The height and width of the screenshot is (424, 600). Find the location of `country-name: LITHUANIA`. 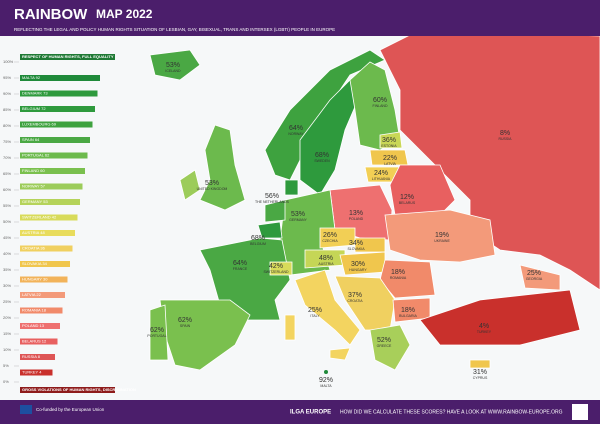

country-name: LITHUANIA is located at coordinates (381, 179).